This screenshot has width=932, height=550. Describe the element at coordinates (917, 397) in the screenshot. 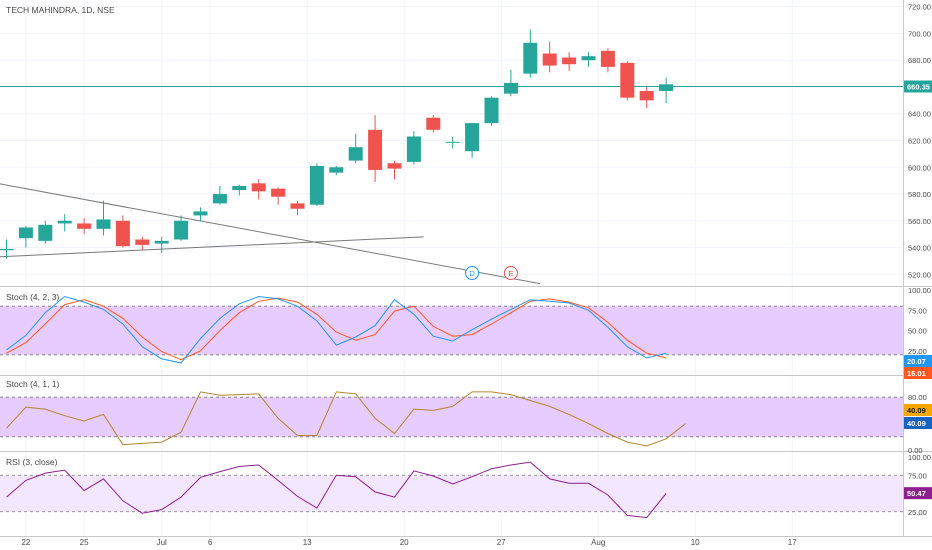

I see `stoch2-tick-label: 80.00` at that location.